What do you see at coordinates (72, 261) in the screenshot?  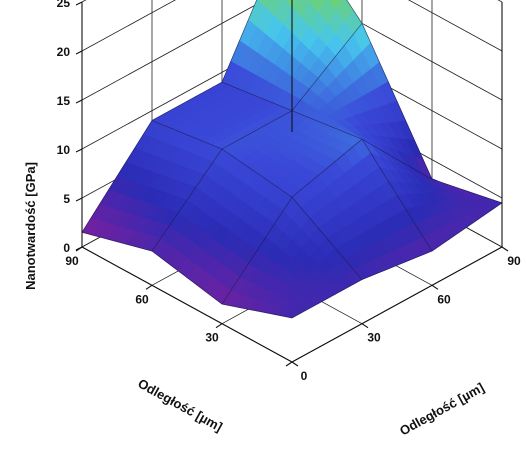 I see `x-tick-label: 90` at bounding box center [72, 261].